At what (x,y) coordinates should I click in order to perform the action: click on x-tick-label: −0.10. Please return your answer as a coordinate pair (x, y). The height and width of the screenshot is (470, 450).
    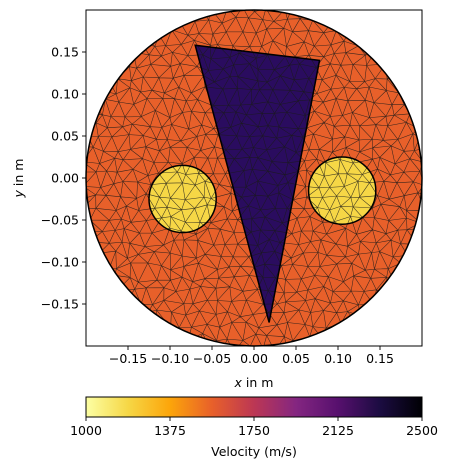
    Looking at the image, I should click on (170, 358).